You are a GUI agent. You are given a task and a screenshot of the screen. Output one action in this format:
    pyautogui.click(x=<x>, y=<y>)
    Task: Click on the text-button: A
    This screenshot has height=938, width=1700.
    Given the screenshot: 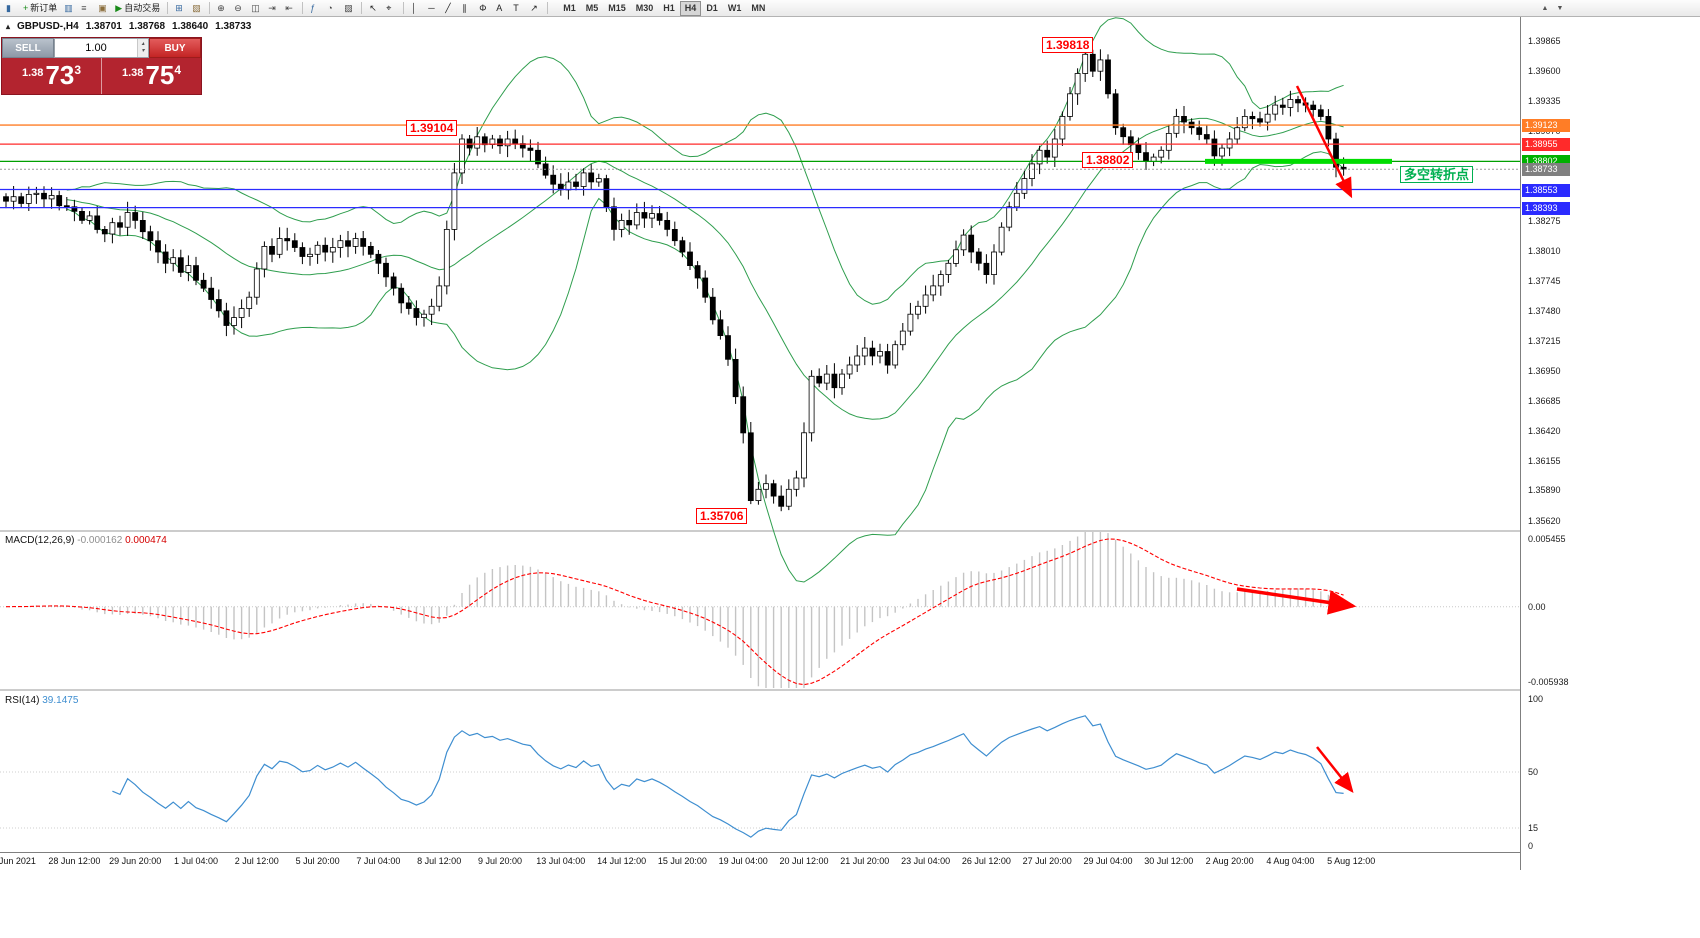 What is the action you would take?
    pyautogui.click(x=501, y=8)
    